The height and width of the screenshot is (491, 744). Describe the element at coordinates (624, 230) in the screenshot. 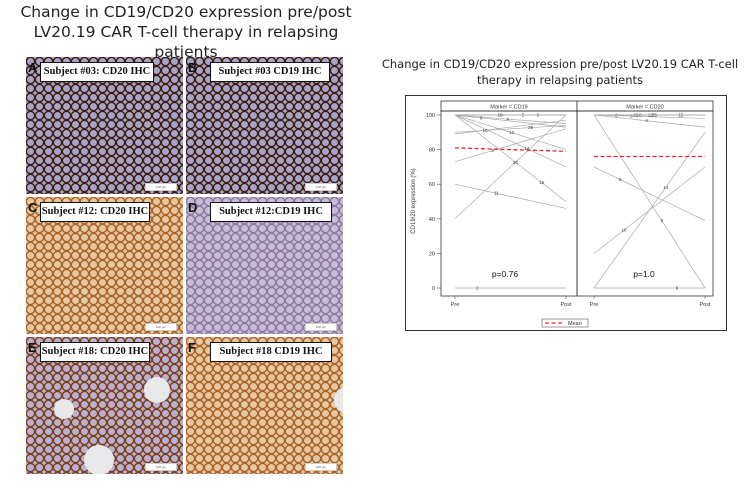

I see `subject-id-label: 16` at that location.